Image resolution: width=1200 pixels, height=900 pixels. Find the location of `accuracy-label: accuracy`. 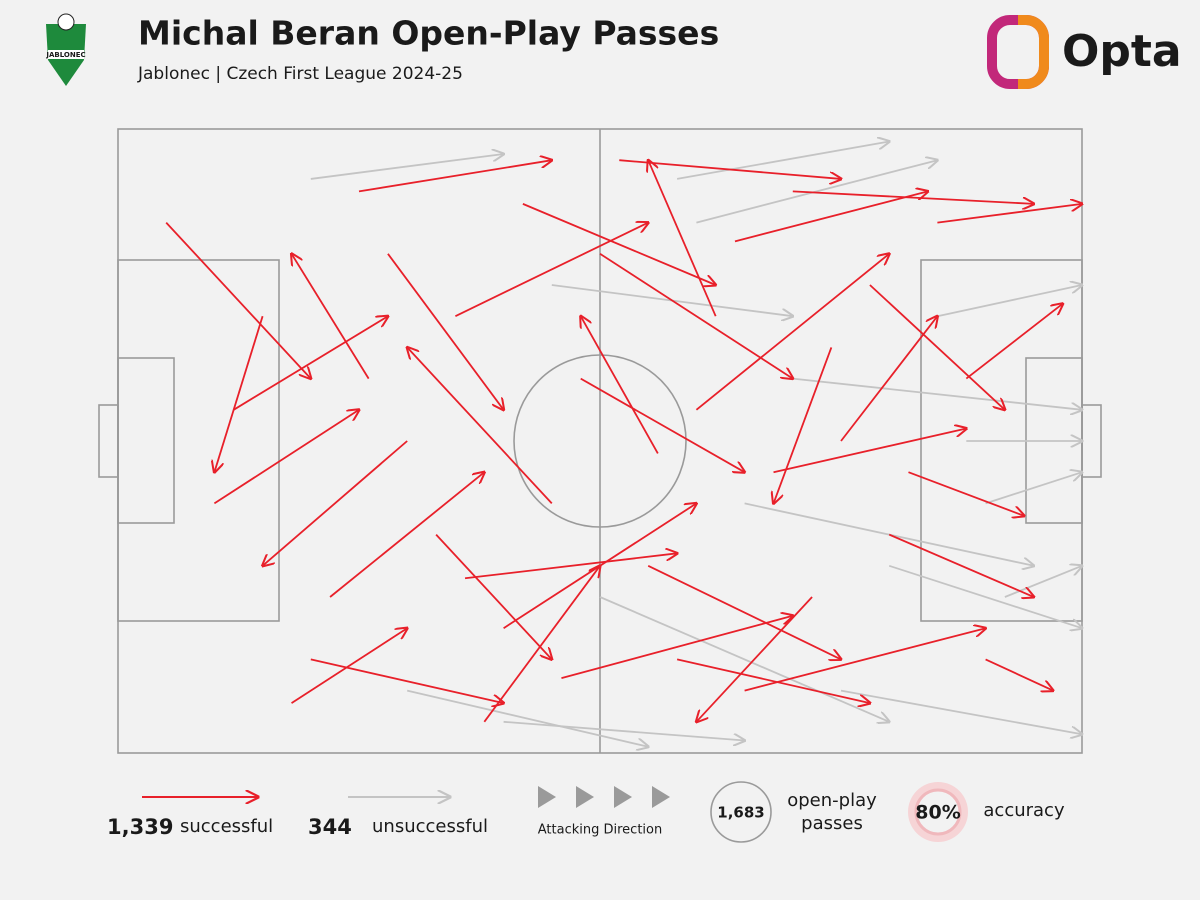

accuracy-label: accuracy is located at coordinates (1024, 810).